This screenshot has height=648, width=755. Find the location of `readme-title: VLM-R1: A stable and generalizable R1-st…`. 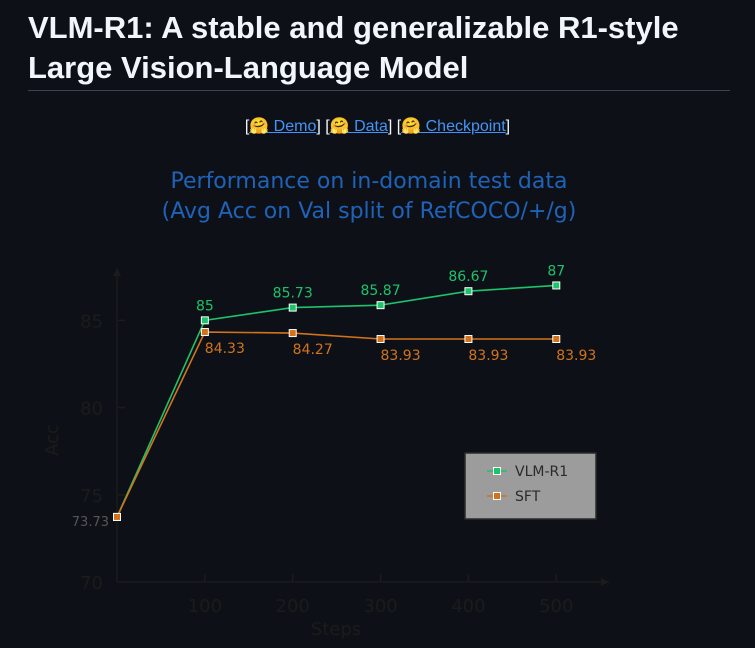

readme-title: VLM-R1: A stable and generalizable R1-st… is located at coordinates (353, 47).